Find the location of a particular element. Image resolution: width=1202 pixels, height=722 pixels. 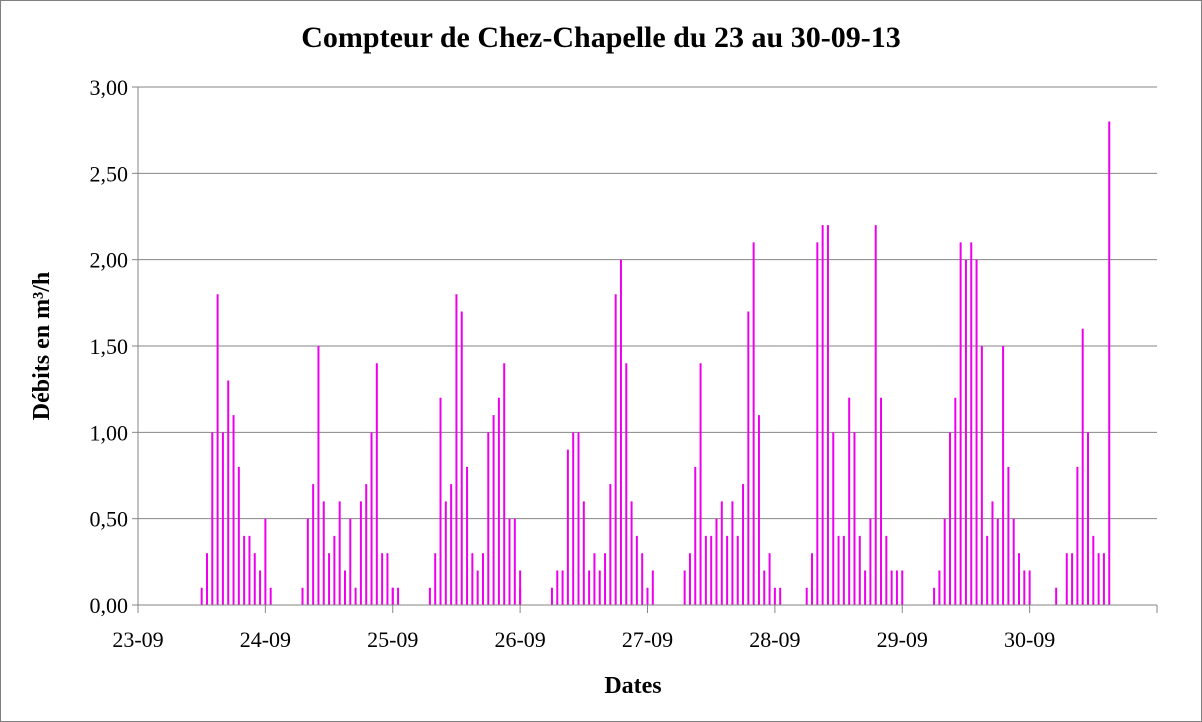

y-tick-label: 2,50 is located at coordinates (109, 173).